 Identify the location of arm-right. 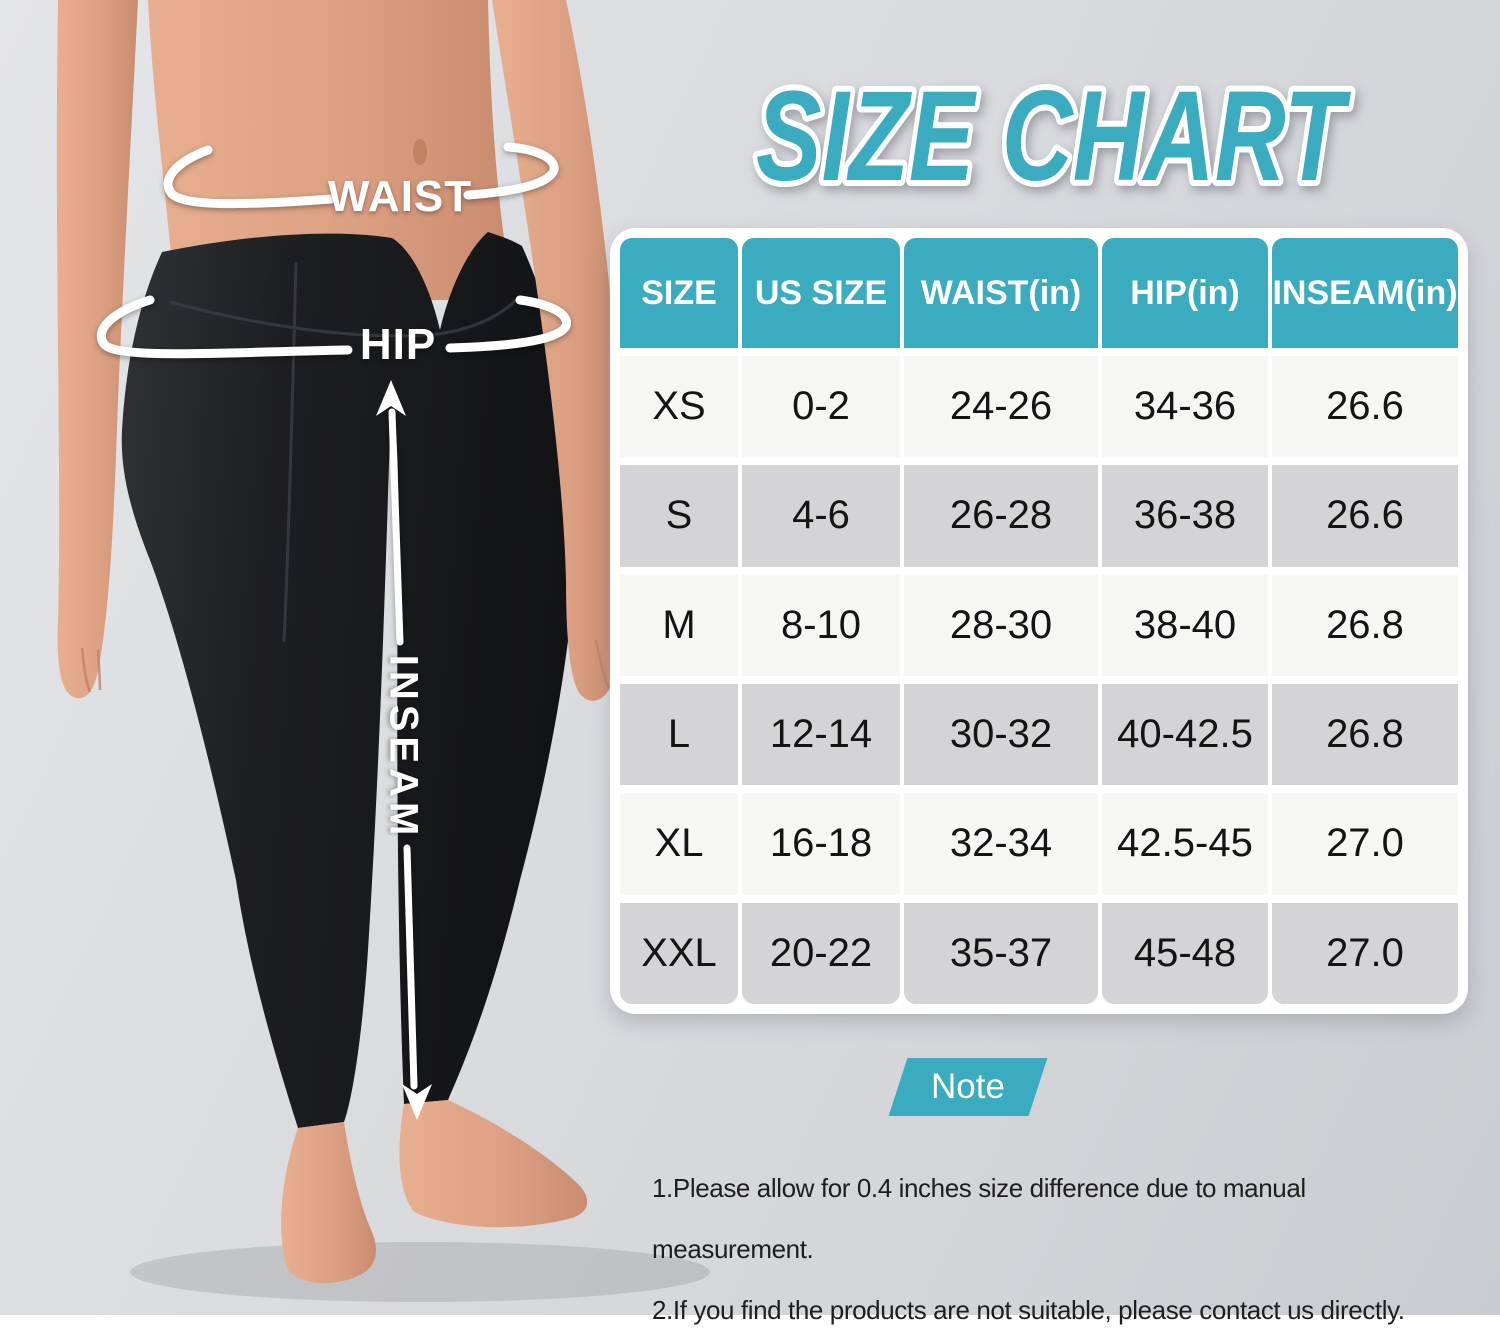
(559, 350).